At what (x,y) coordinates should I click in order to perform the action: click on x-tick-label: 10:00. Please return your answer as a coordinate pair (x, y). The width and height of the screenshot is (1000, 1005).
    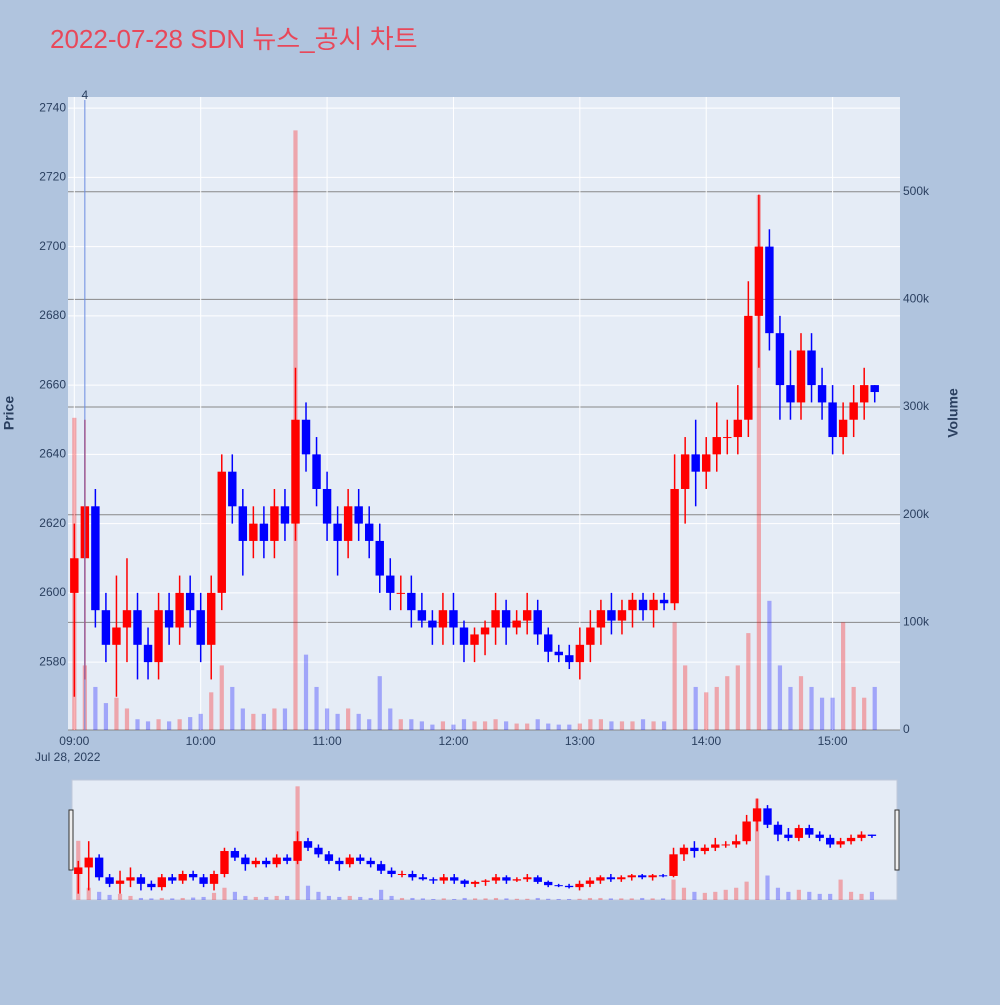
    Looking at the image, I should click on (201, 741).